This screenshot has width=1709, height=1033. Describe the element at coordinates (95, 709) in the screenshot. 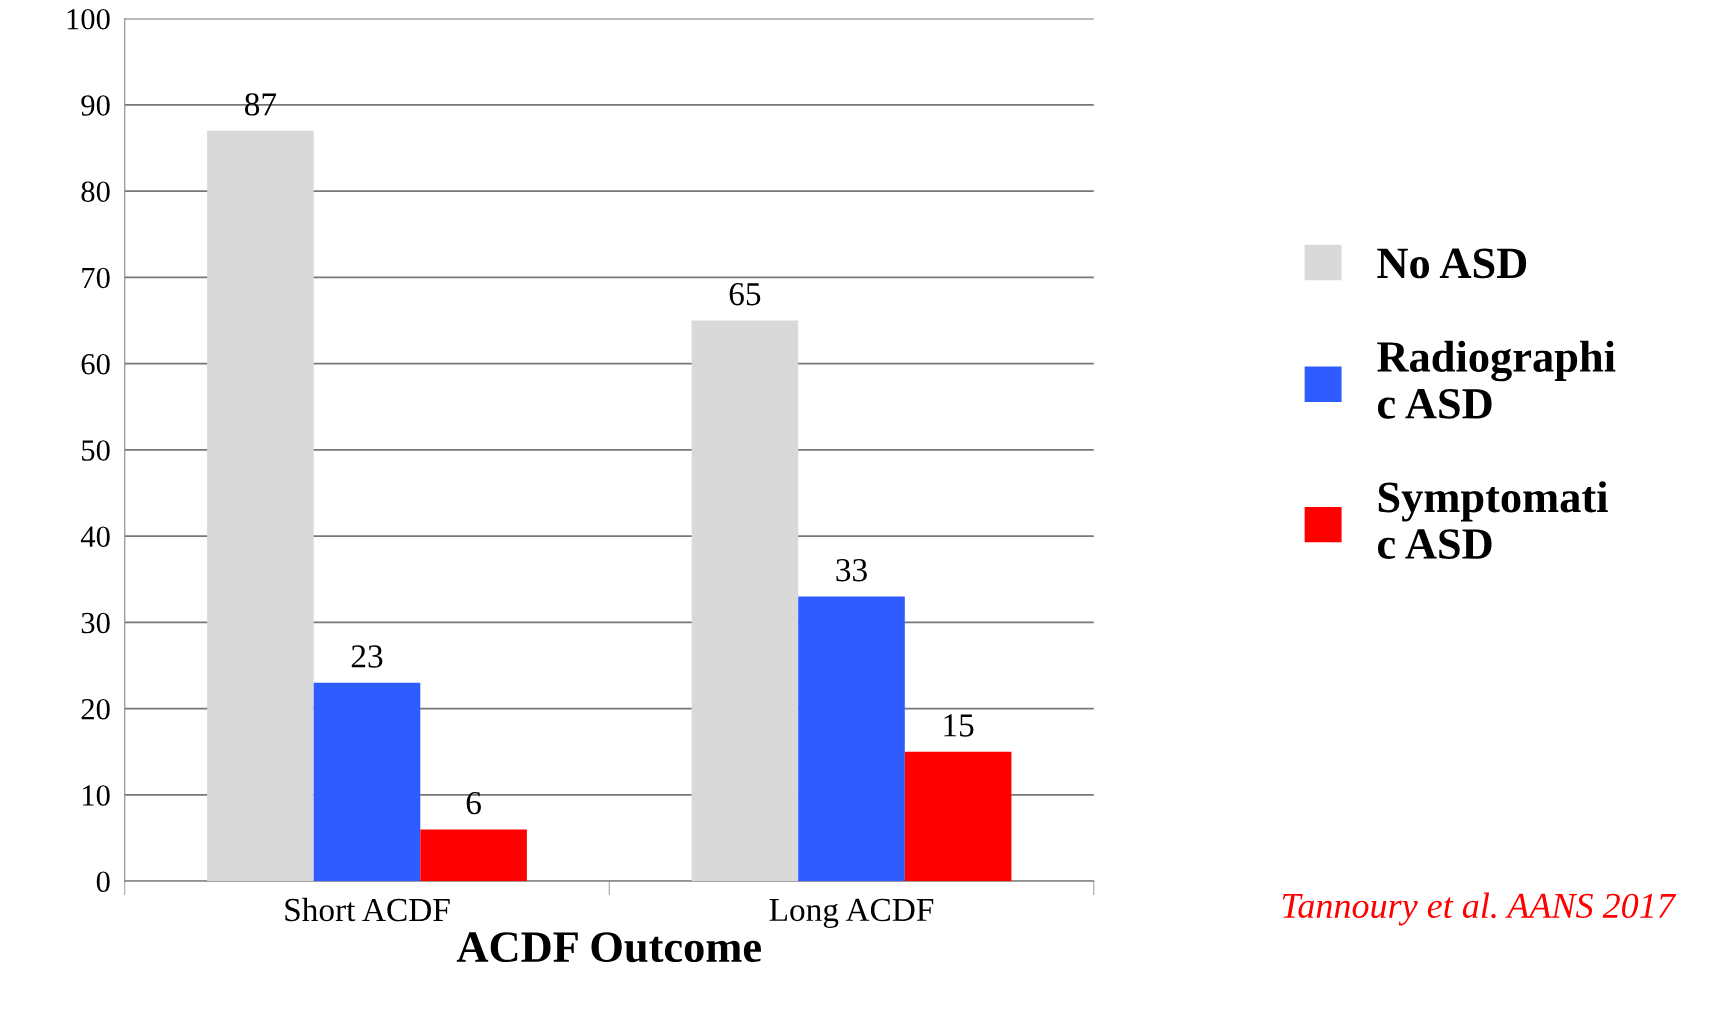

I see `y-tick-label: 20` at that location.